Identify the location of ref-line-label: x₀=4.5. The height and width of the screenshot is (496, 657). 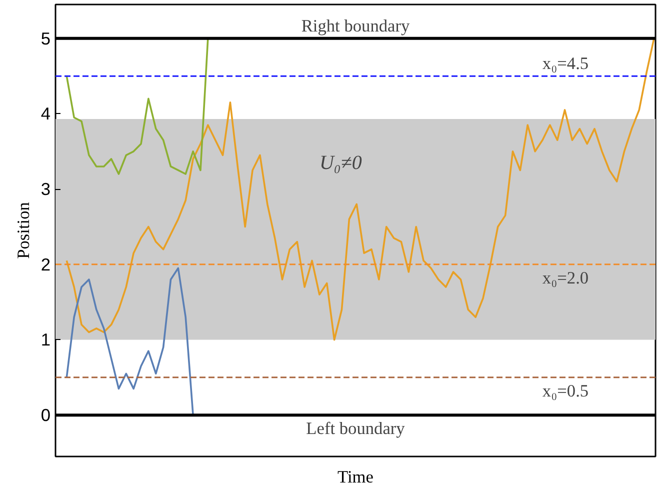
(565, 64).